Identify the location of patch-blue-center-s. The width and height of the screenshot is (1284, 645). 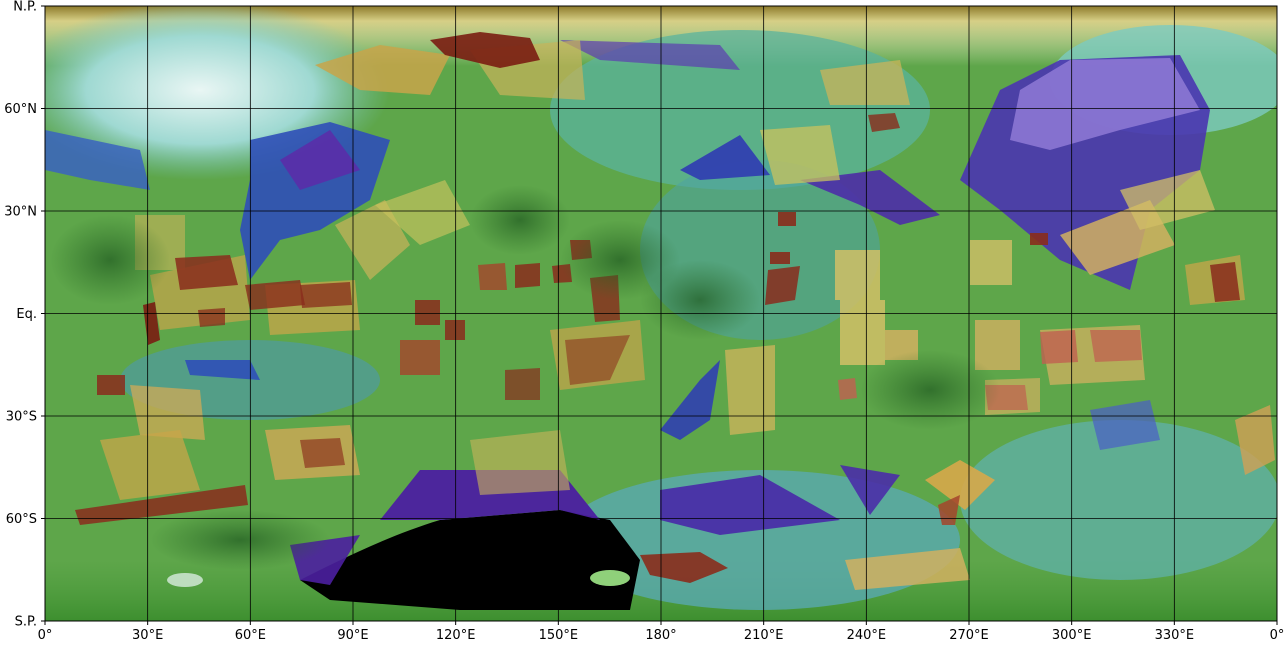
(690, 400).